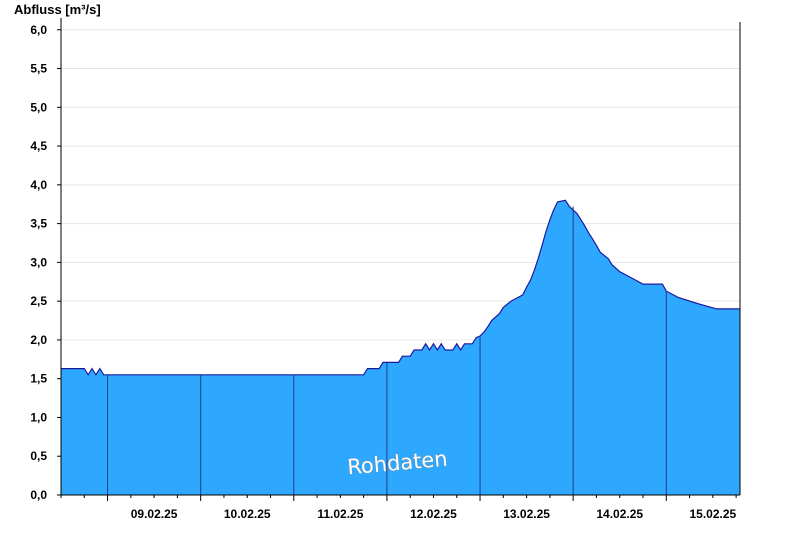  I want to click on y-tick-label: 0,5, so click(38, 456).